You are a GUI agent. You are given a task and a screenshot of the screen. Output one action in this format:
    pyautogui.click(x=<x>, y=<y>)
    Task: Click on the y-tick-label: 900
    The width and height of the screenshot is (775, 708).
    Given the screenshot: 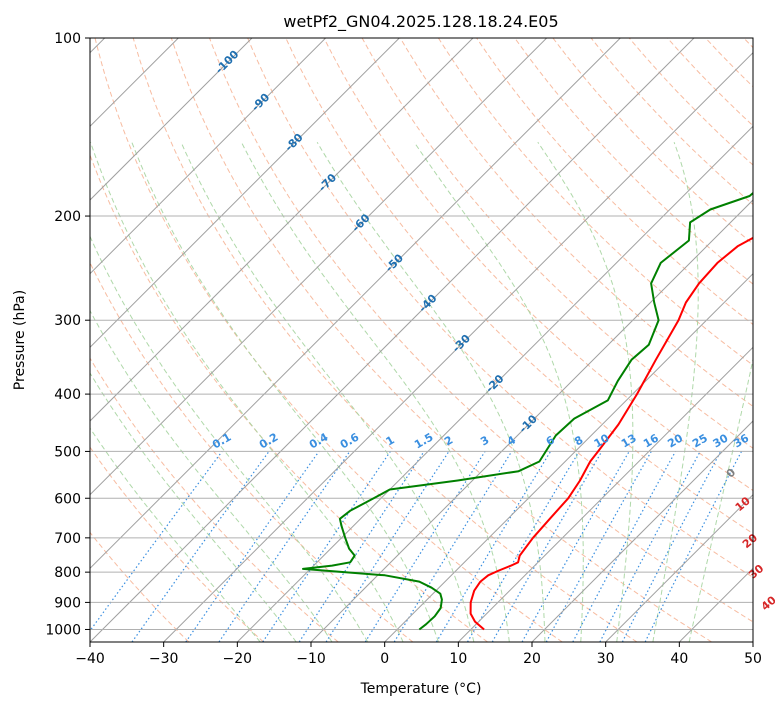 What is the action you would take?
    pyautogui.click(x=67, y=603)
    